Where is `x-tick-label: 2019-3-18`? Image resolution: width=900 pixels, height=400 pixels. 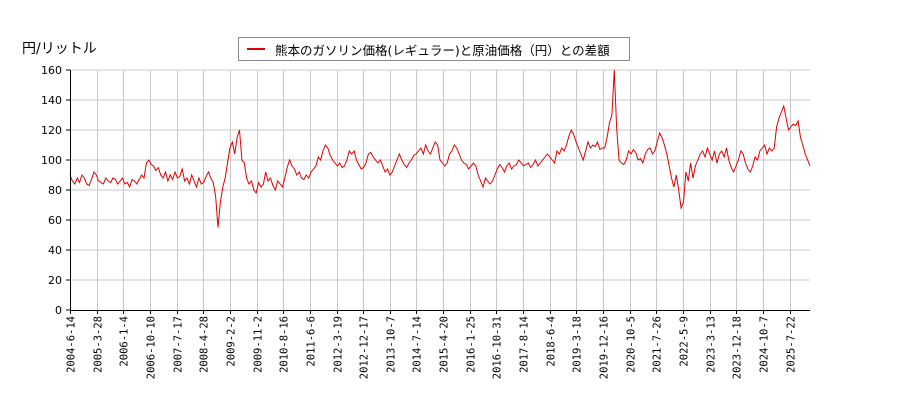
x-tick-label: 2019-3-18 is located at coordinates (578, 344).